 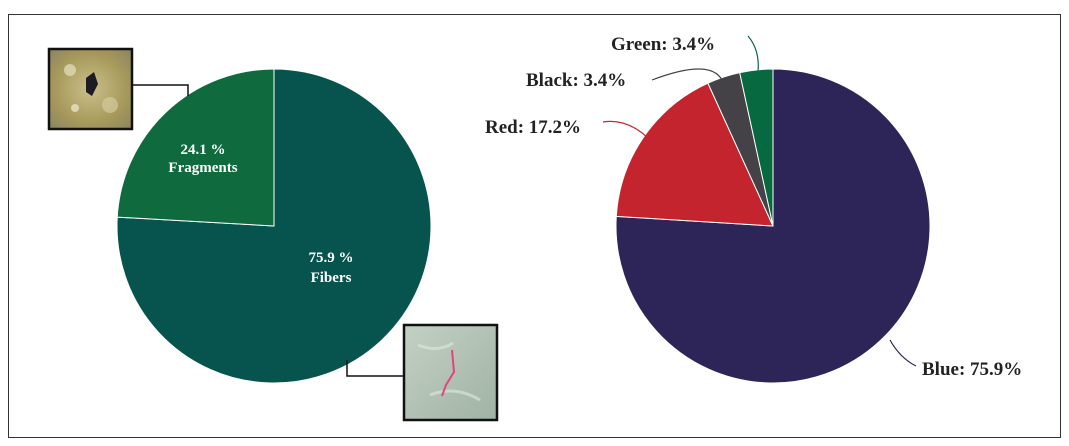 I want to click on slice-label-red: Red: 17.2%, so click(x=533, y=127).